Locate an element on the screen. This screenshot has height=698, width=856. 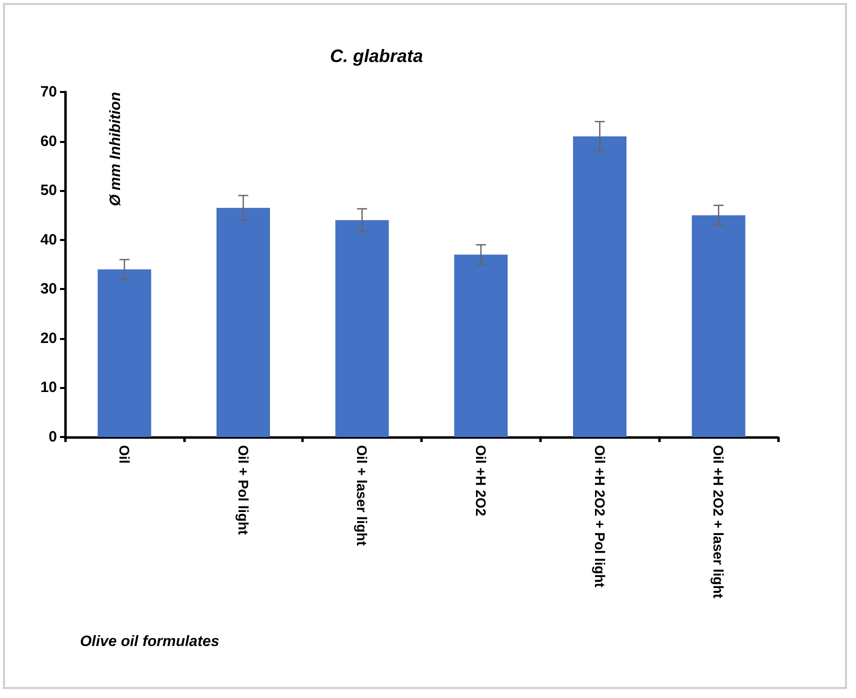
y-tick-label: 50 is located at coordinates (48, 191).